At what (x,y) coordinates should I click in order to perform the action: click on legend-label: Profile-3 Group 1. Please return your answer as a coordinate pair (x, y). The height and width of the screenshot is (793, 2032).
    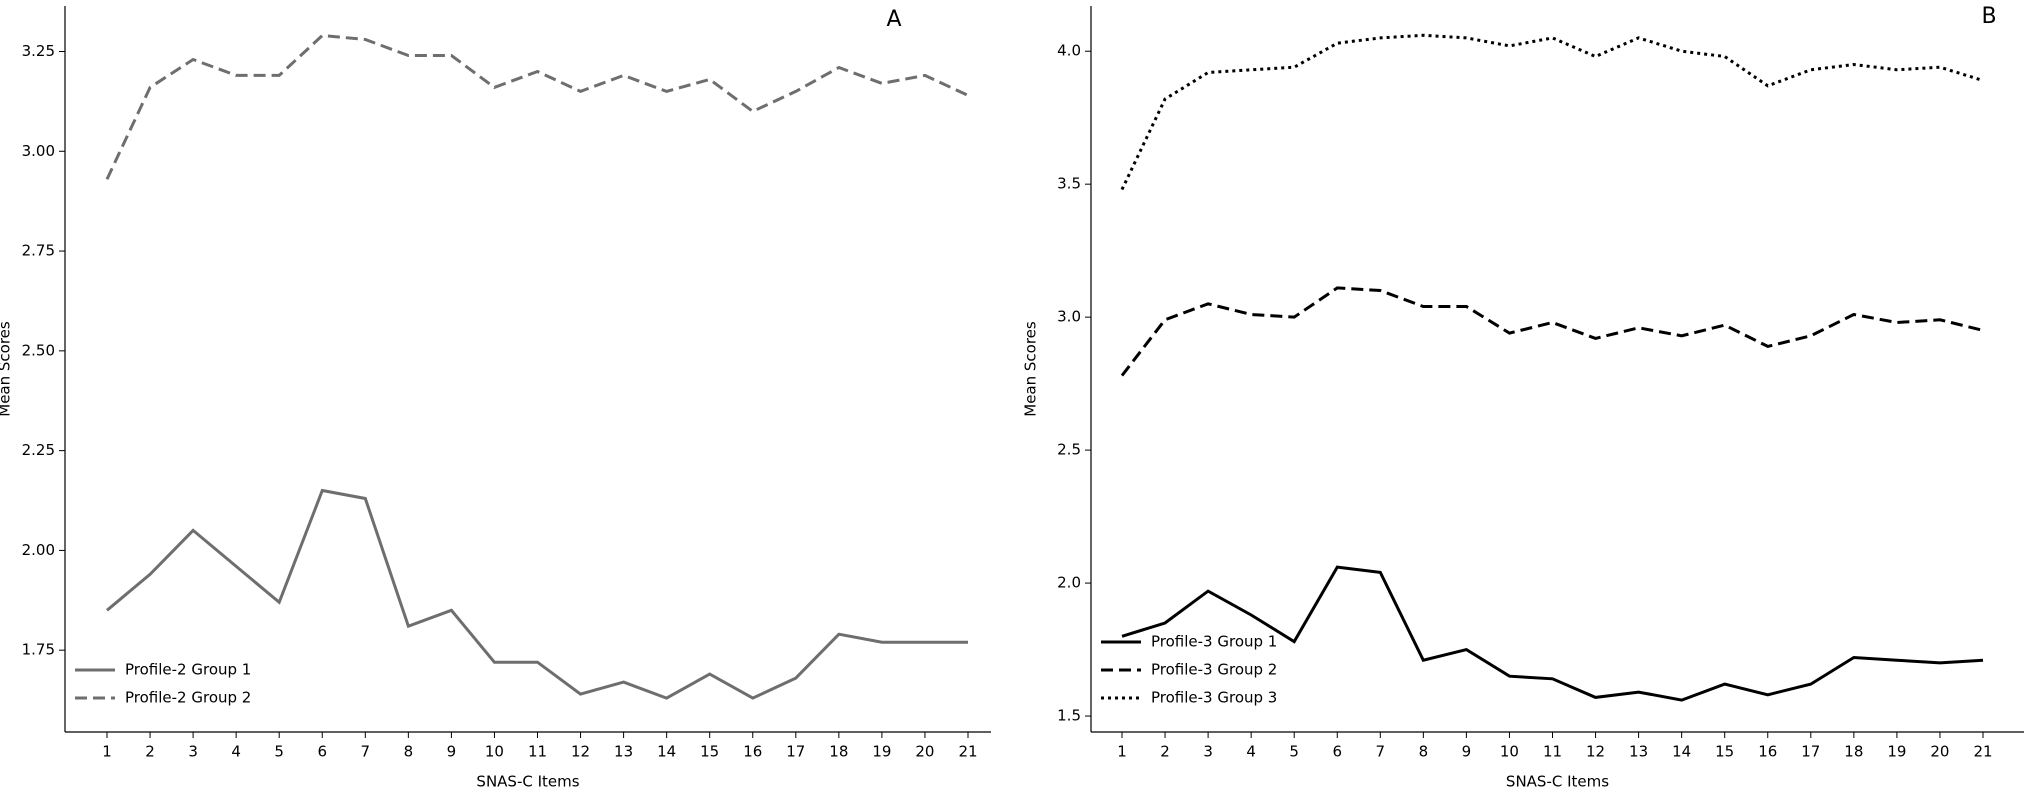
    Looking at the image, I should click on (1214, 642).